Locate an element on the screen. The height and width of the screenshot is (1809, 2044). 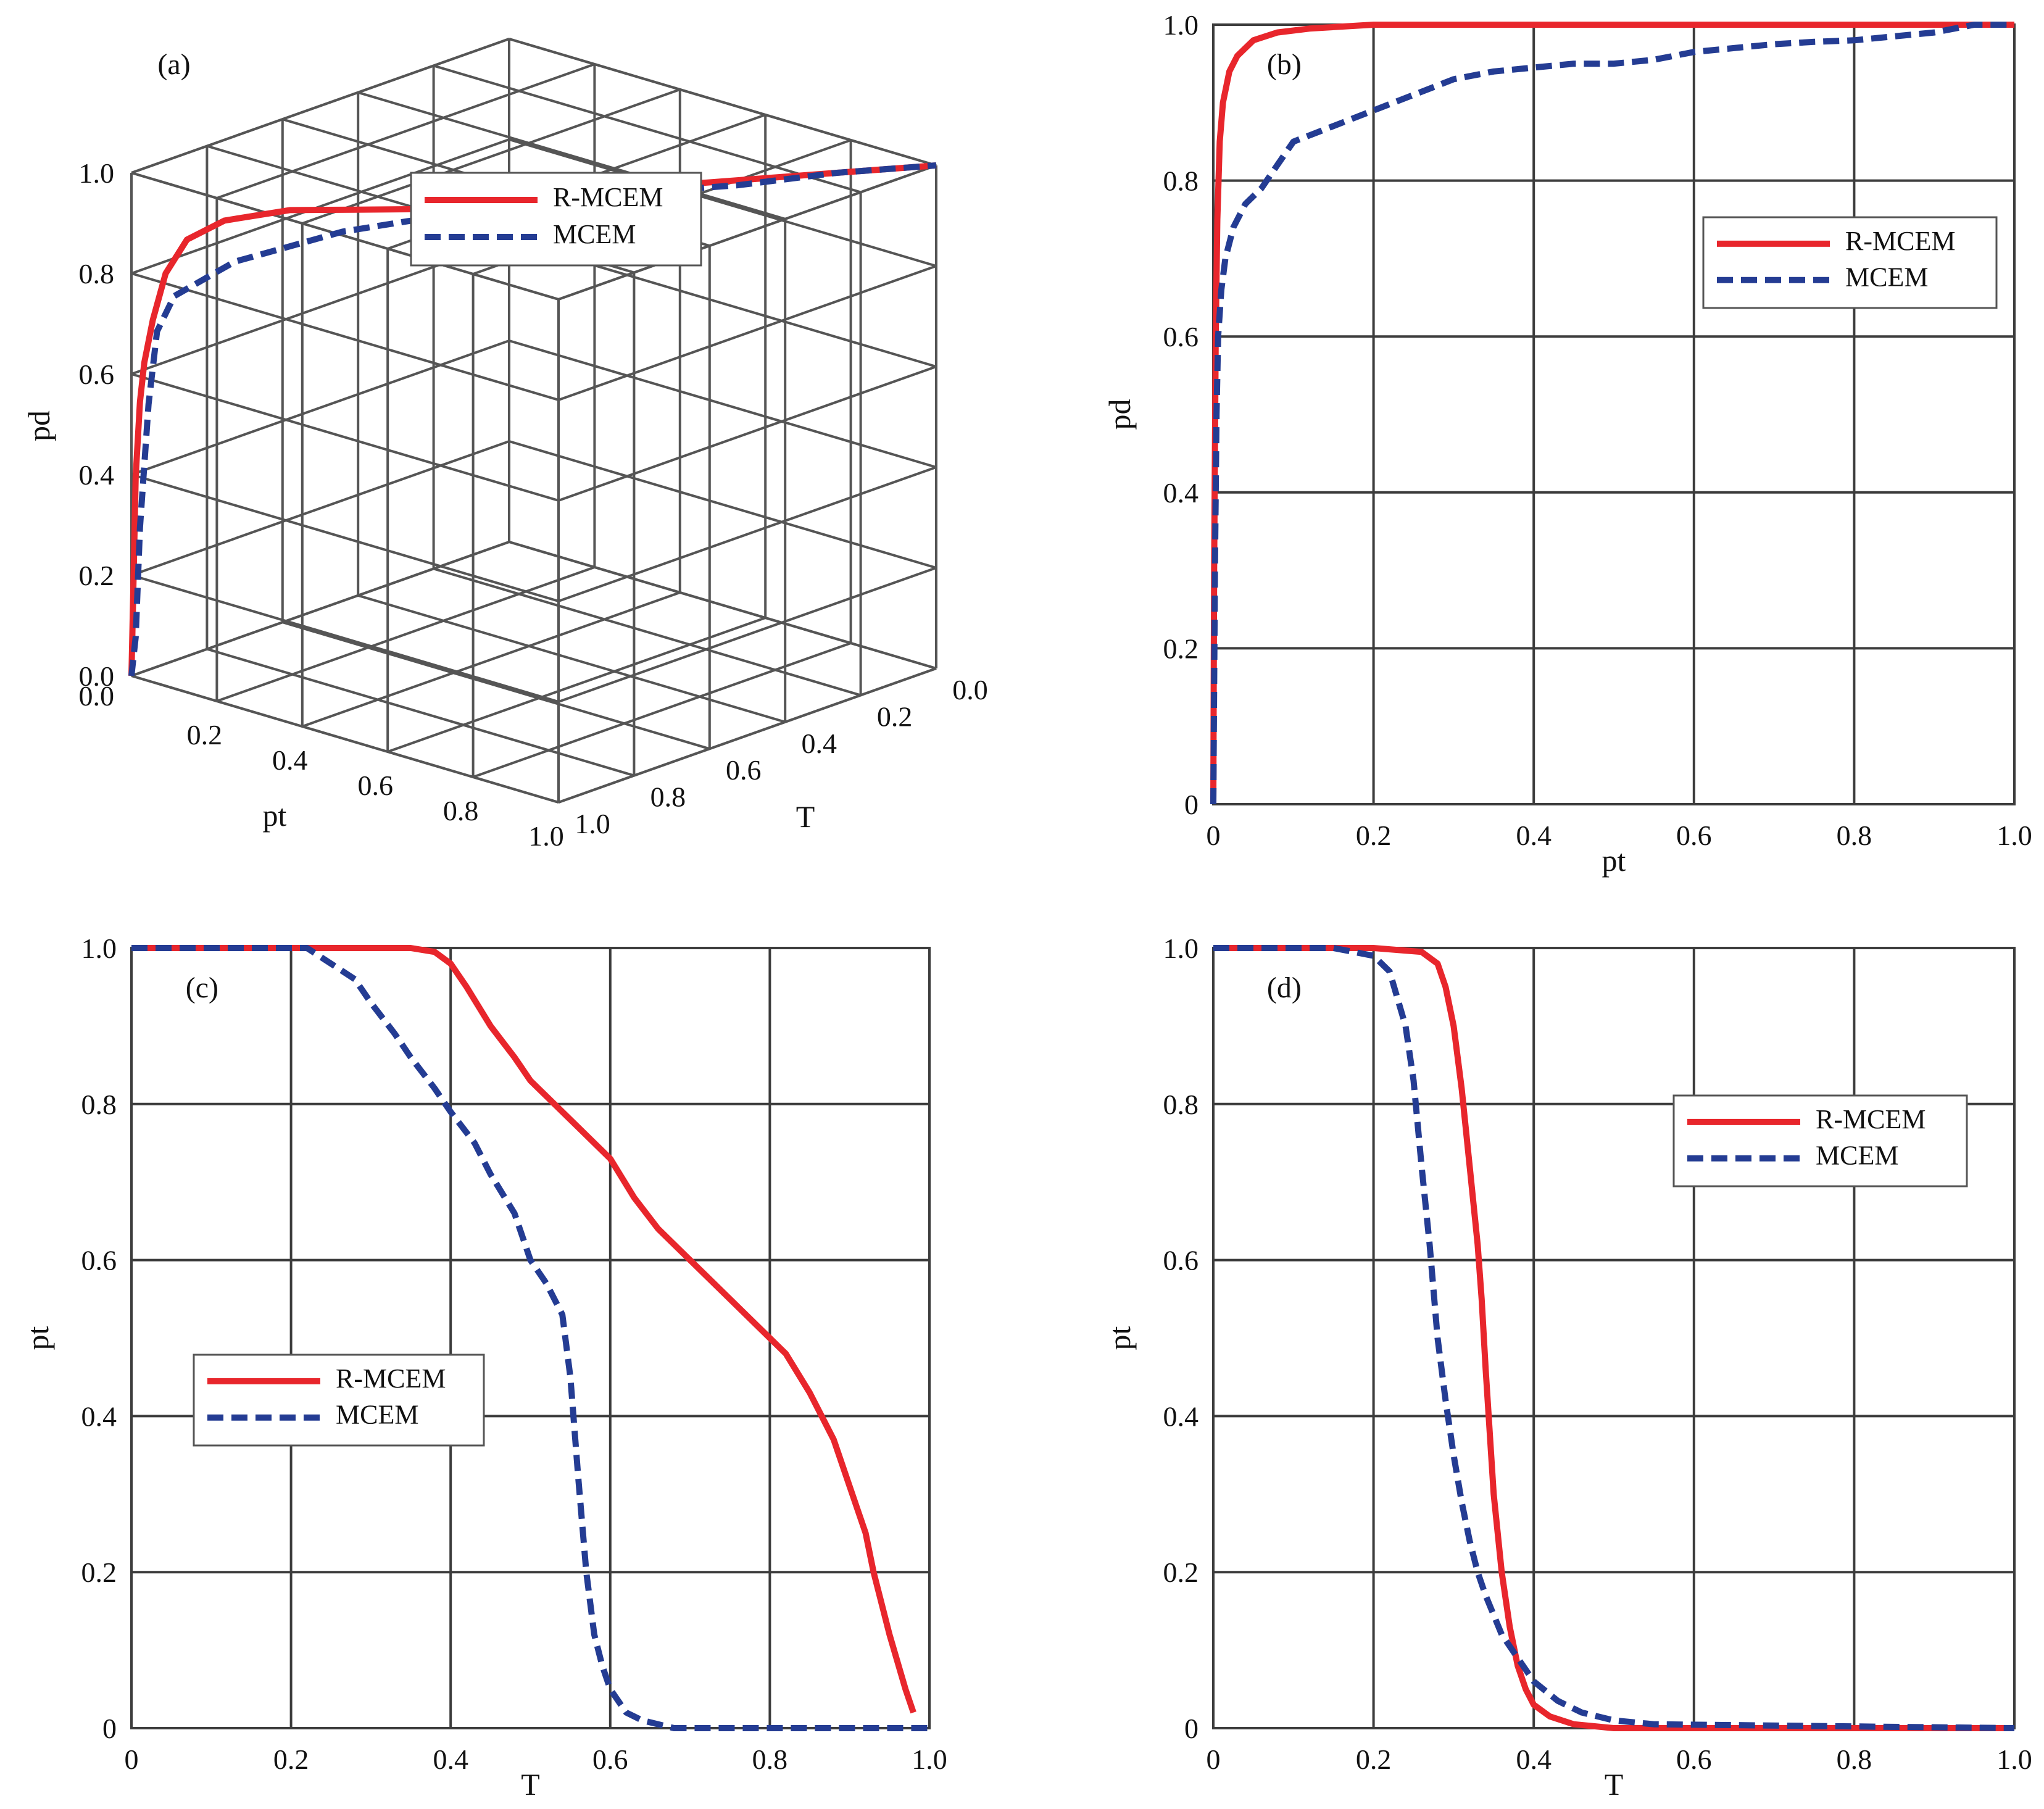
pd-tick-label: 0.0 is located at coordinates (97, 676).